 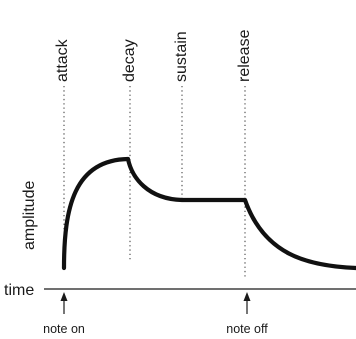 I want to click on note-off-arrow, so click(x=247, y=303).